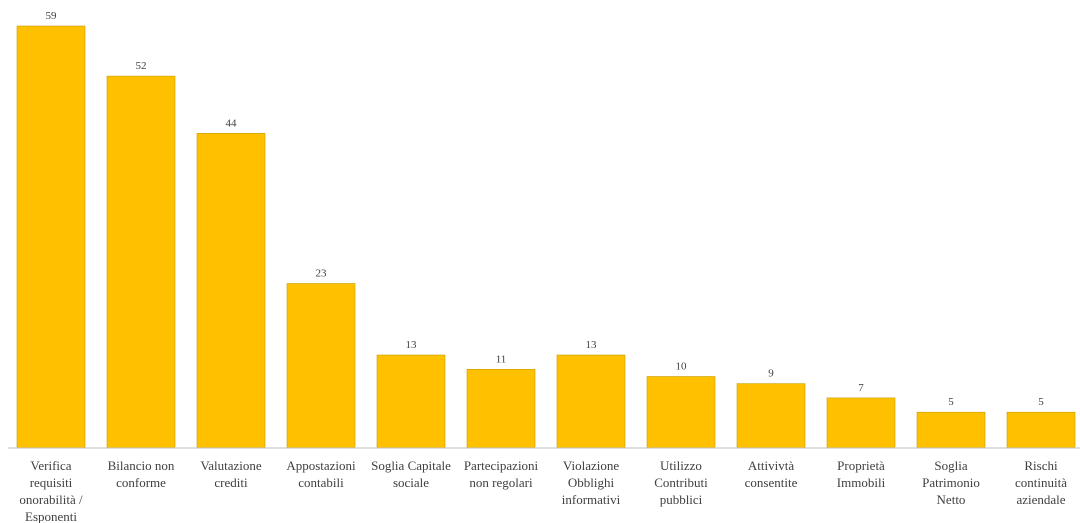 The image size is (1080, 523). What do you see at coordinates (501, 482) in the screenshot?
I see `category-label-line: non regolari` at bounding box center [501, 482].